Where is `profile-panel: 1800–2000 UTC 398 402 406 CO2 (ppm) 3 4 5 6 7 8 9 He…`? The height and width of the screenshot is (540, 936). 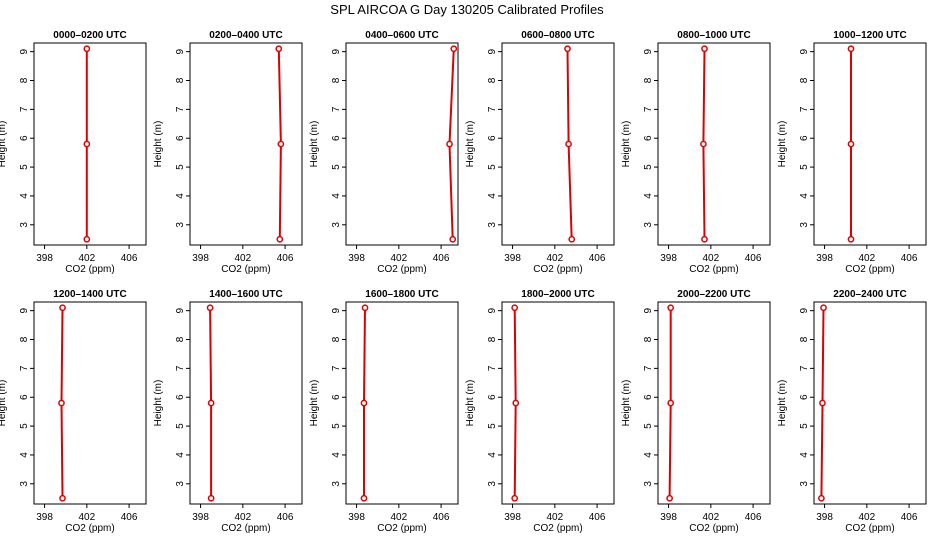
profile-panel: 1800–2000 UTC 398 402 406 CO2 (ppm) 3 4 5 6 7 8 9 He… is located at coordinates (540, 411).